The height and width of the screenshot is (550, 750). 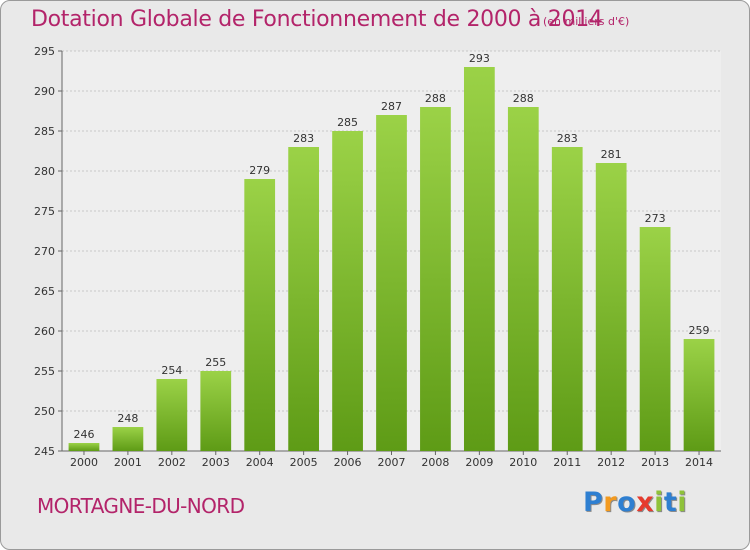 I want to click on data-label: 281, so click(x=611, y=154).